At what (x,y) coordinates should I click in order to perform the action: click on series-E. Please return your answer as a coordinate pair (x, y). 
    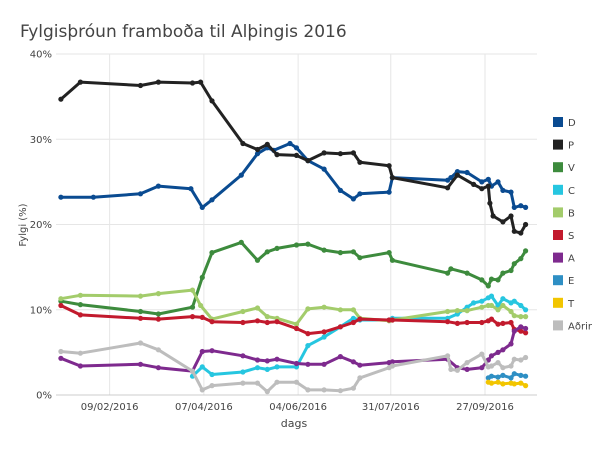
    Looking at the image, I should click on (507, 376).